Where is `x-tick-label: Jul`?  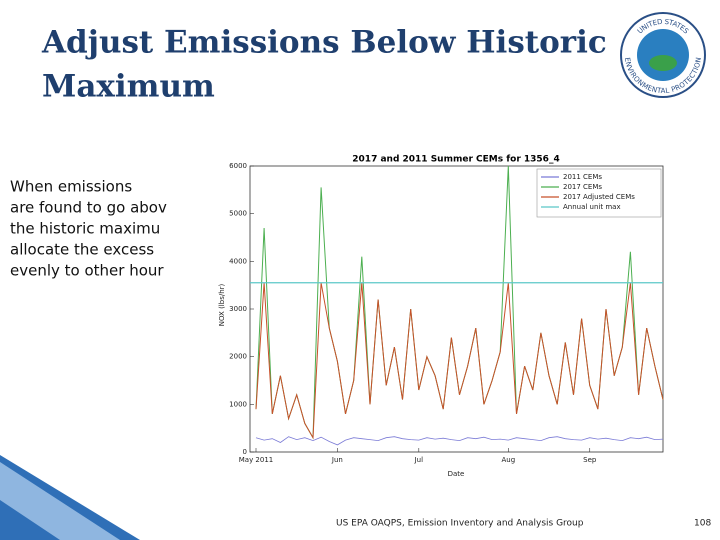
x-tick-label: Jul is located at coordinates (419, 460).